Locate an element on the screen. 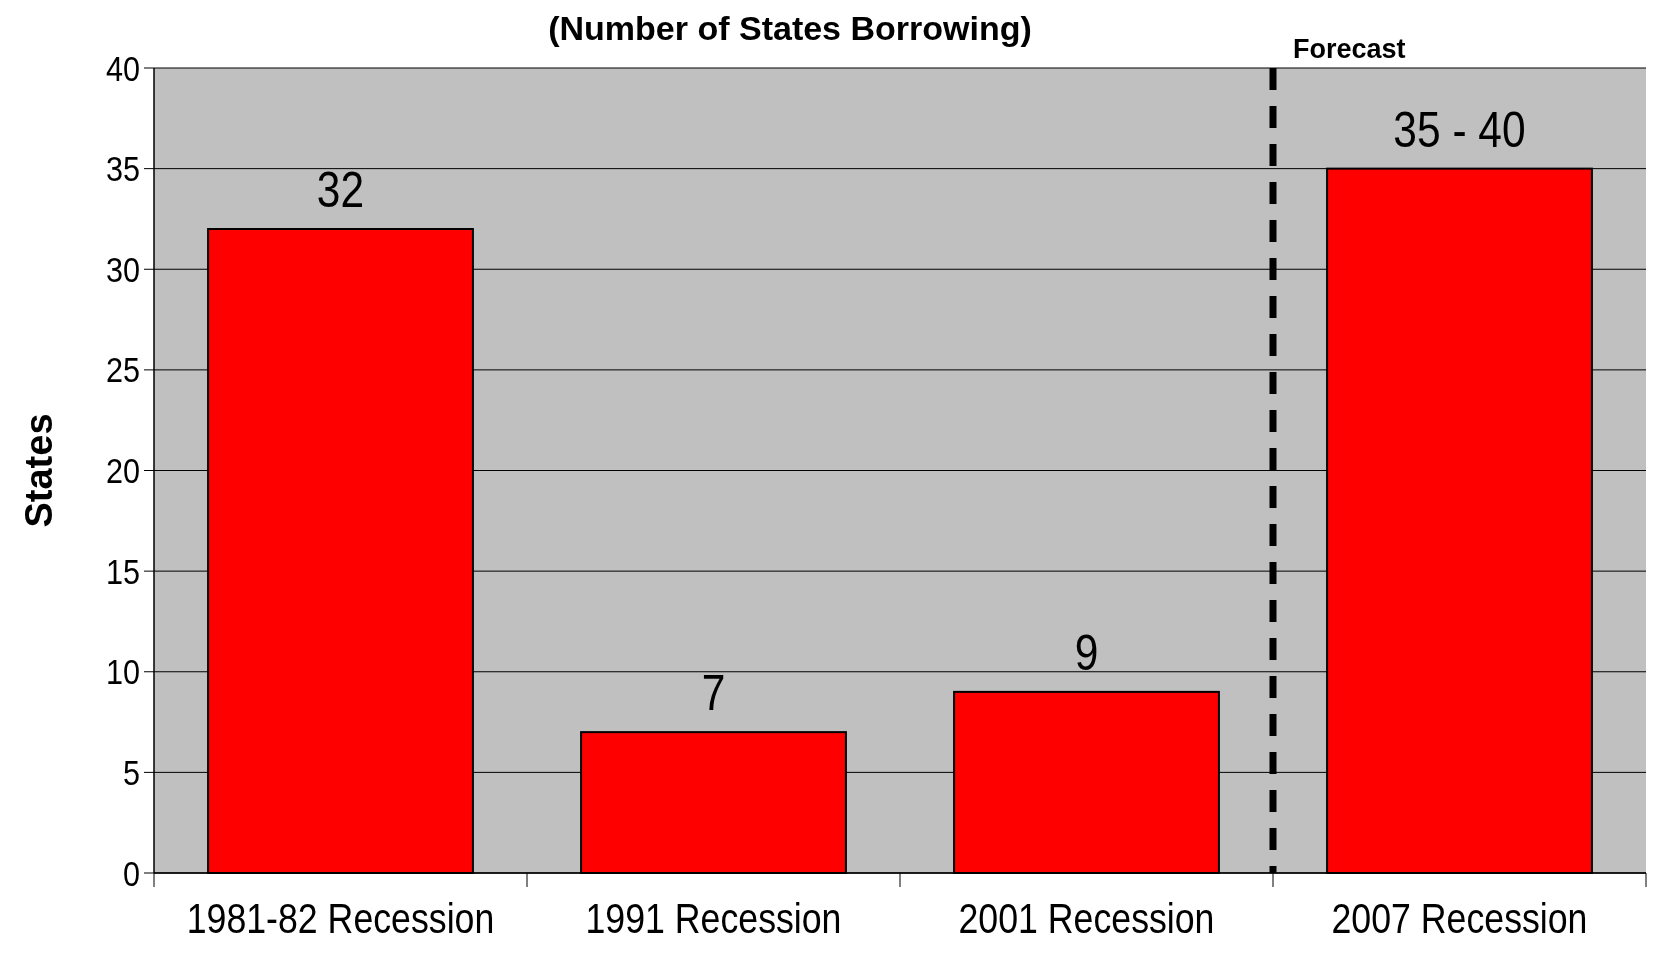 This screenshot has width=1671, height=966. x-tick-label: 1991 Recession is located at coordinates (713, 918).